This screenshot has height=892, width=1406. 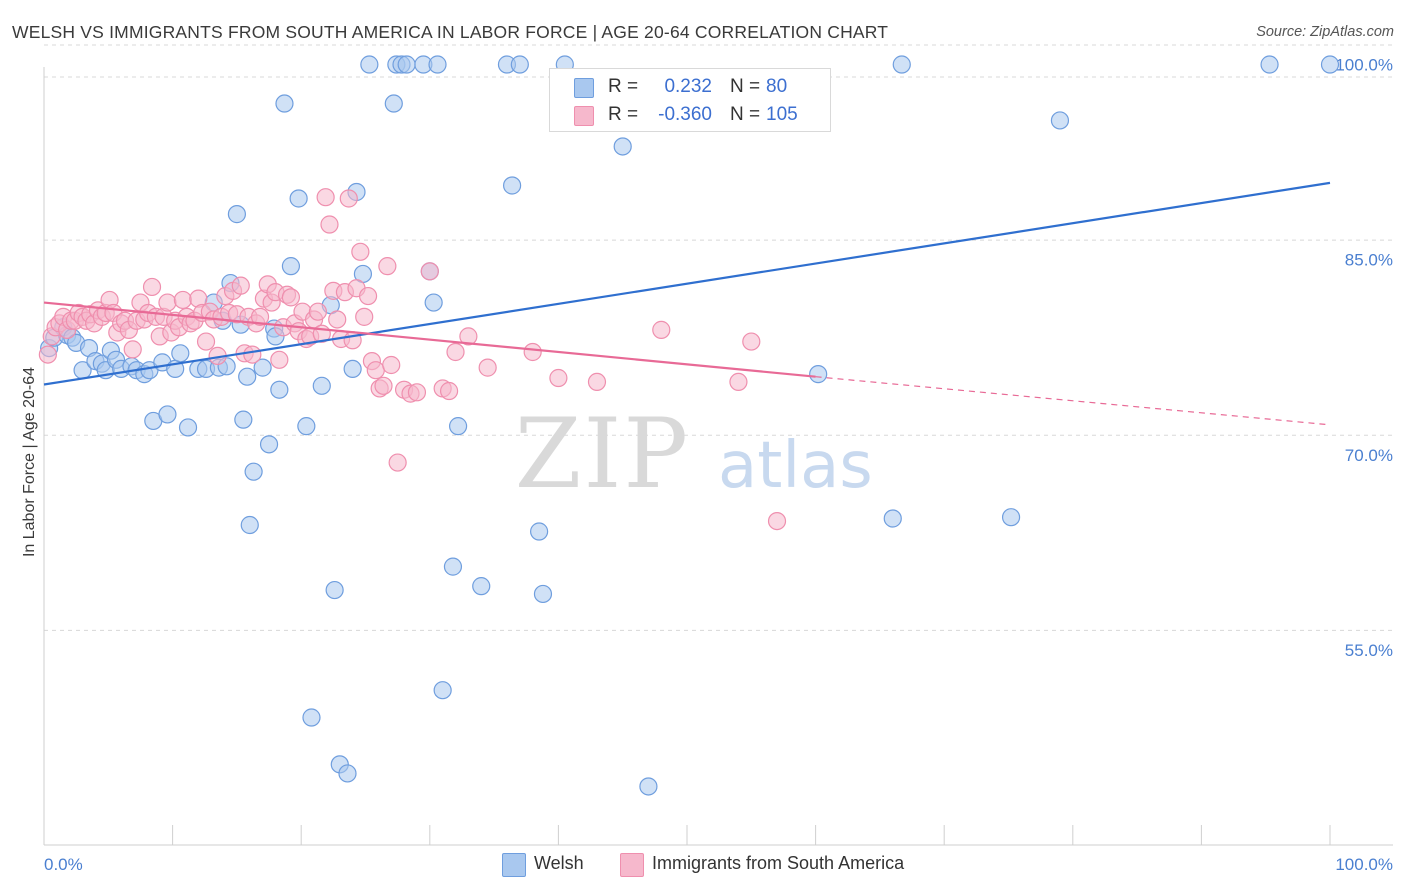 What do you see at coordinates (29, 462) in the screenshot?
I see `y-axis-label: In Labor Force | Age 20-64` at bounding box center [29, 462].